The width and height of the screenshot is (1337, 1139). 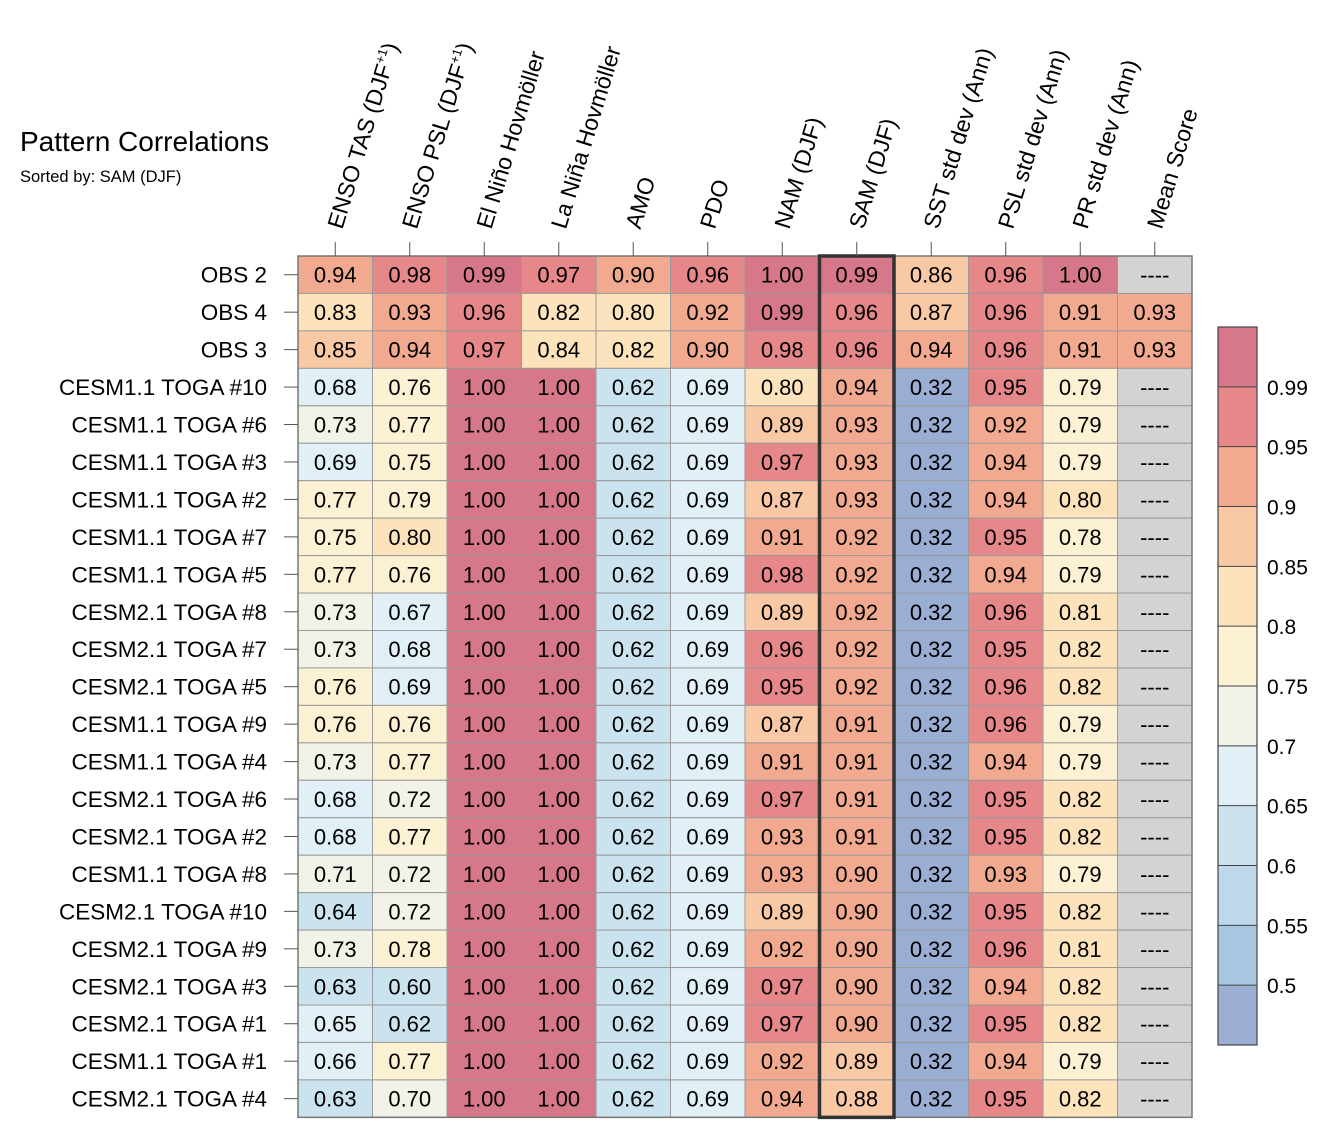 I want to click on cell-value-label: 0.95, so click(x=1005, y=1099).